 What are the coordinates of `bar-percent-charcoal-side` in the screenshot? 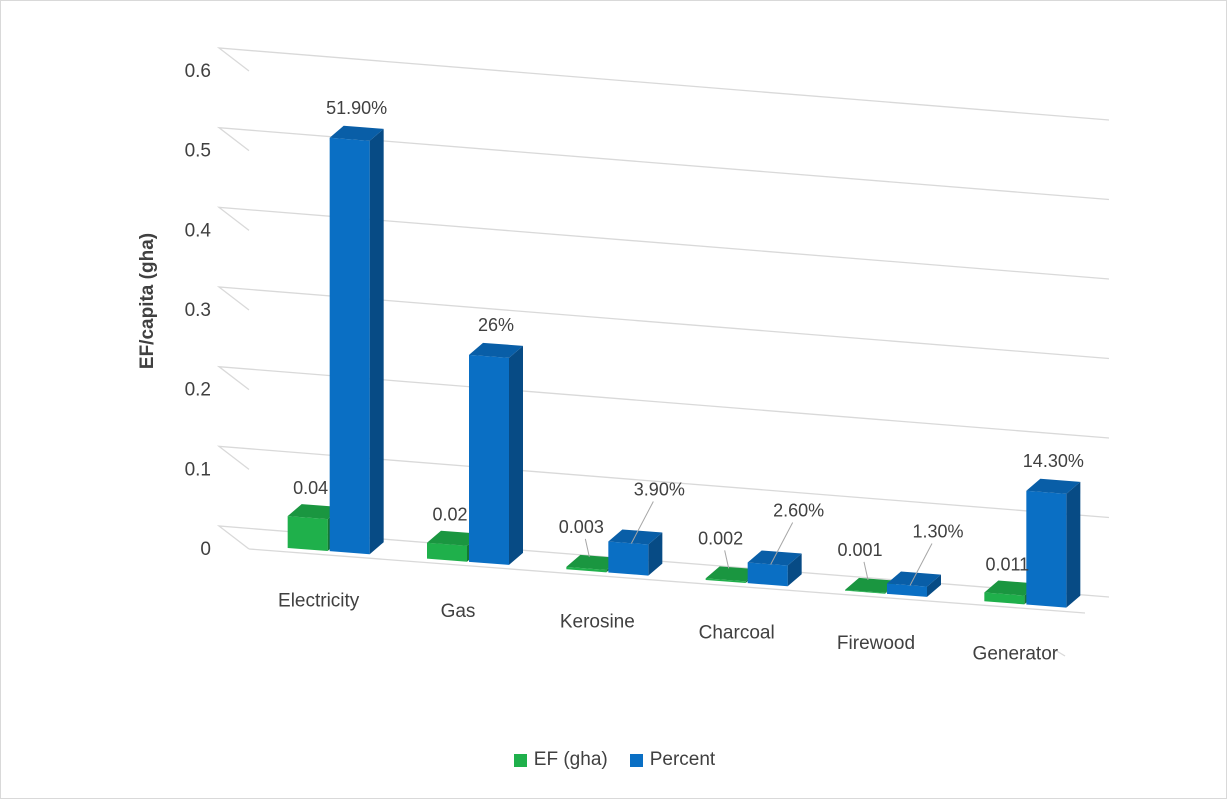 It's located at (794, 570).